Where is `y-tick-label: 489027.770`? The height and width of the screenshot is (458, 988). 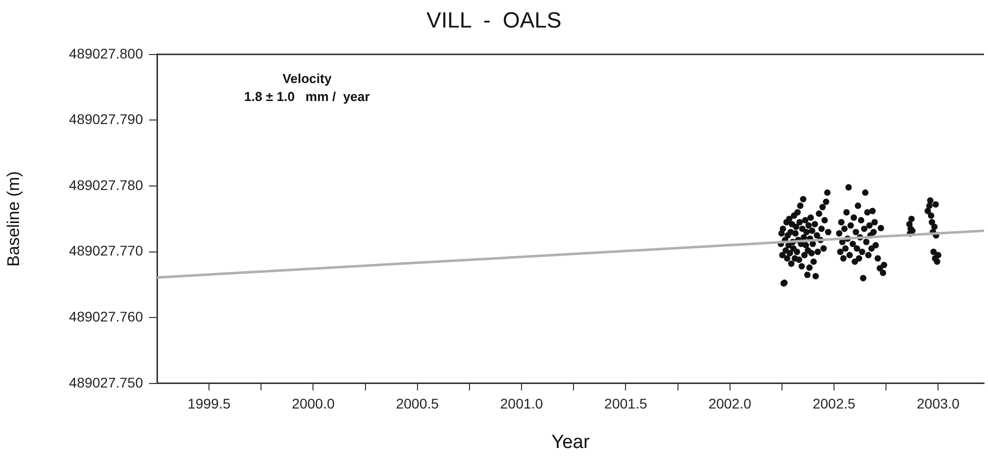
y-tick-label: 489027.770 is located at coordinates (106, 250).